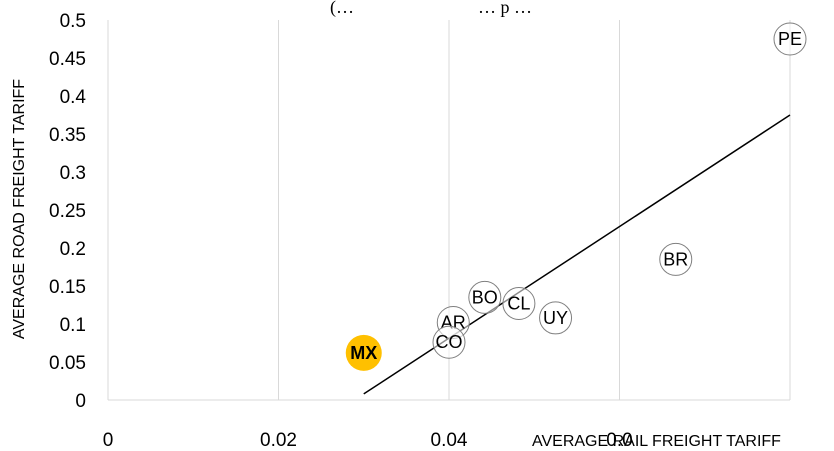  What do you see at coordinates (73, 97) in the screenshot?
I see `y-tick-label: 0.4` at bounding box center [73, 97].